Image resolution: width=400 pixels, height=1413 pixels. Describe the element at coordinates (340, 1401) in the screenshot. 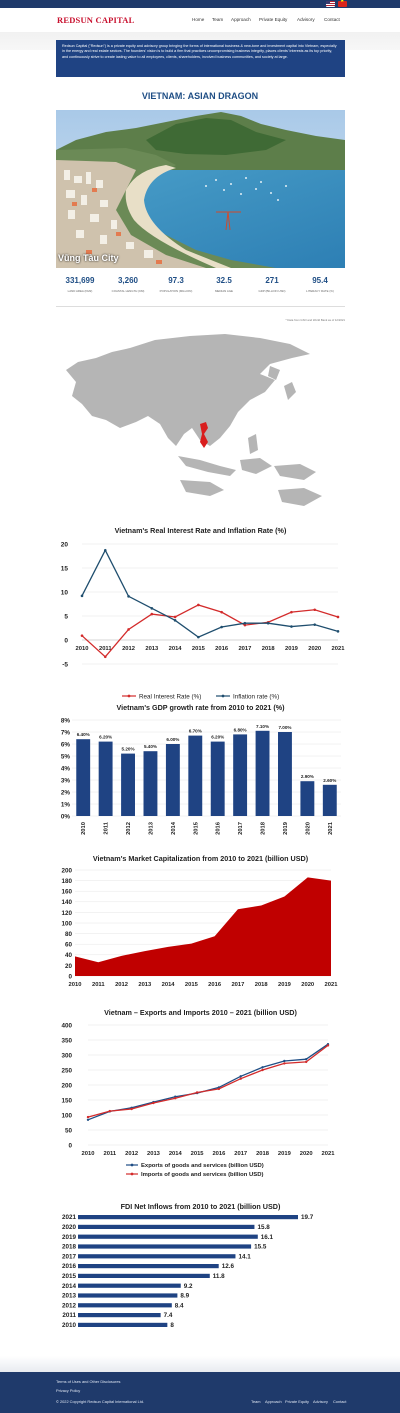

I see `footer-nav-contact: Contact` at that location.